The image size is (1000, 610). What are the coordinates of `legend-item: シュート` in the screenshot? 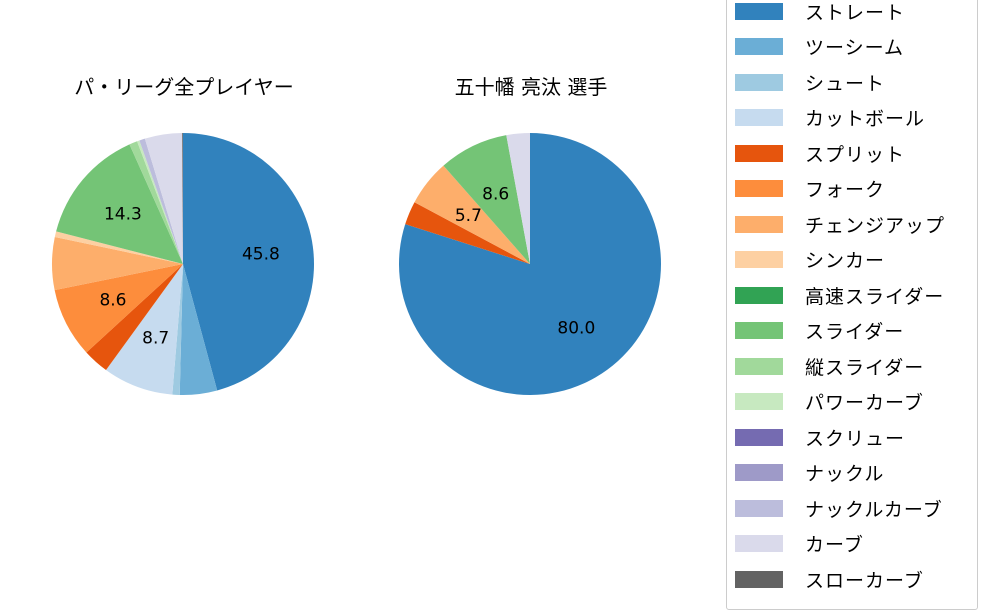 It's located at (810, 82).